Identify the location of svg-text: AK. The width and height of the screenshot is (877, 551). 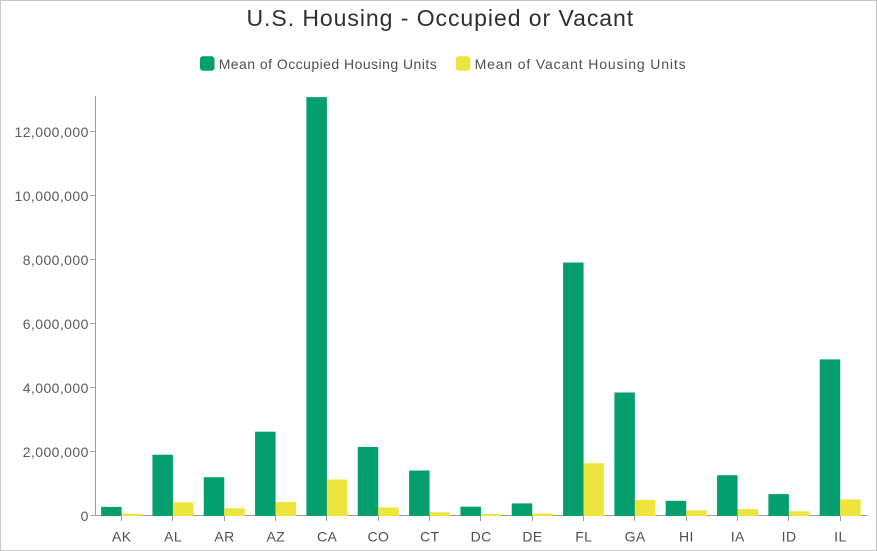
(122, 536).